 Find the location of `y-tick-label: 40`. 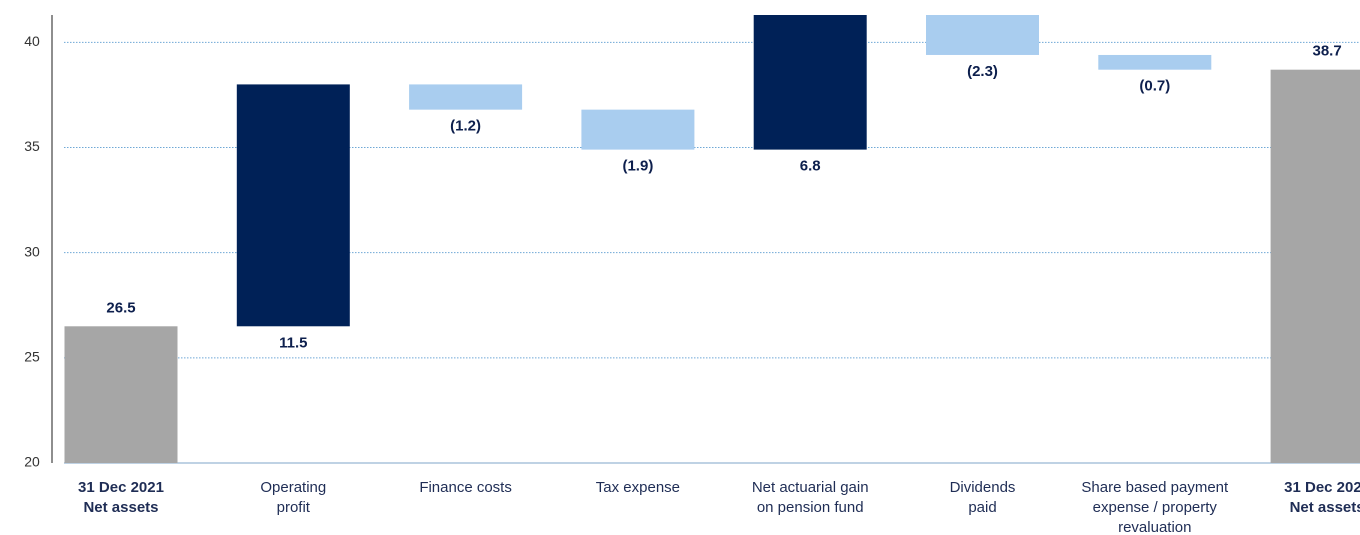

y-tick-label: 40 is located at coordinates (32, 41).